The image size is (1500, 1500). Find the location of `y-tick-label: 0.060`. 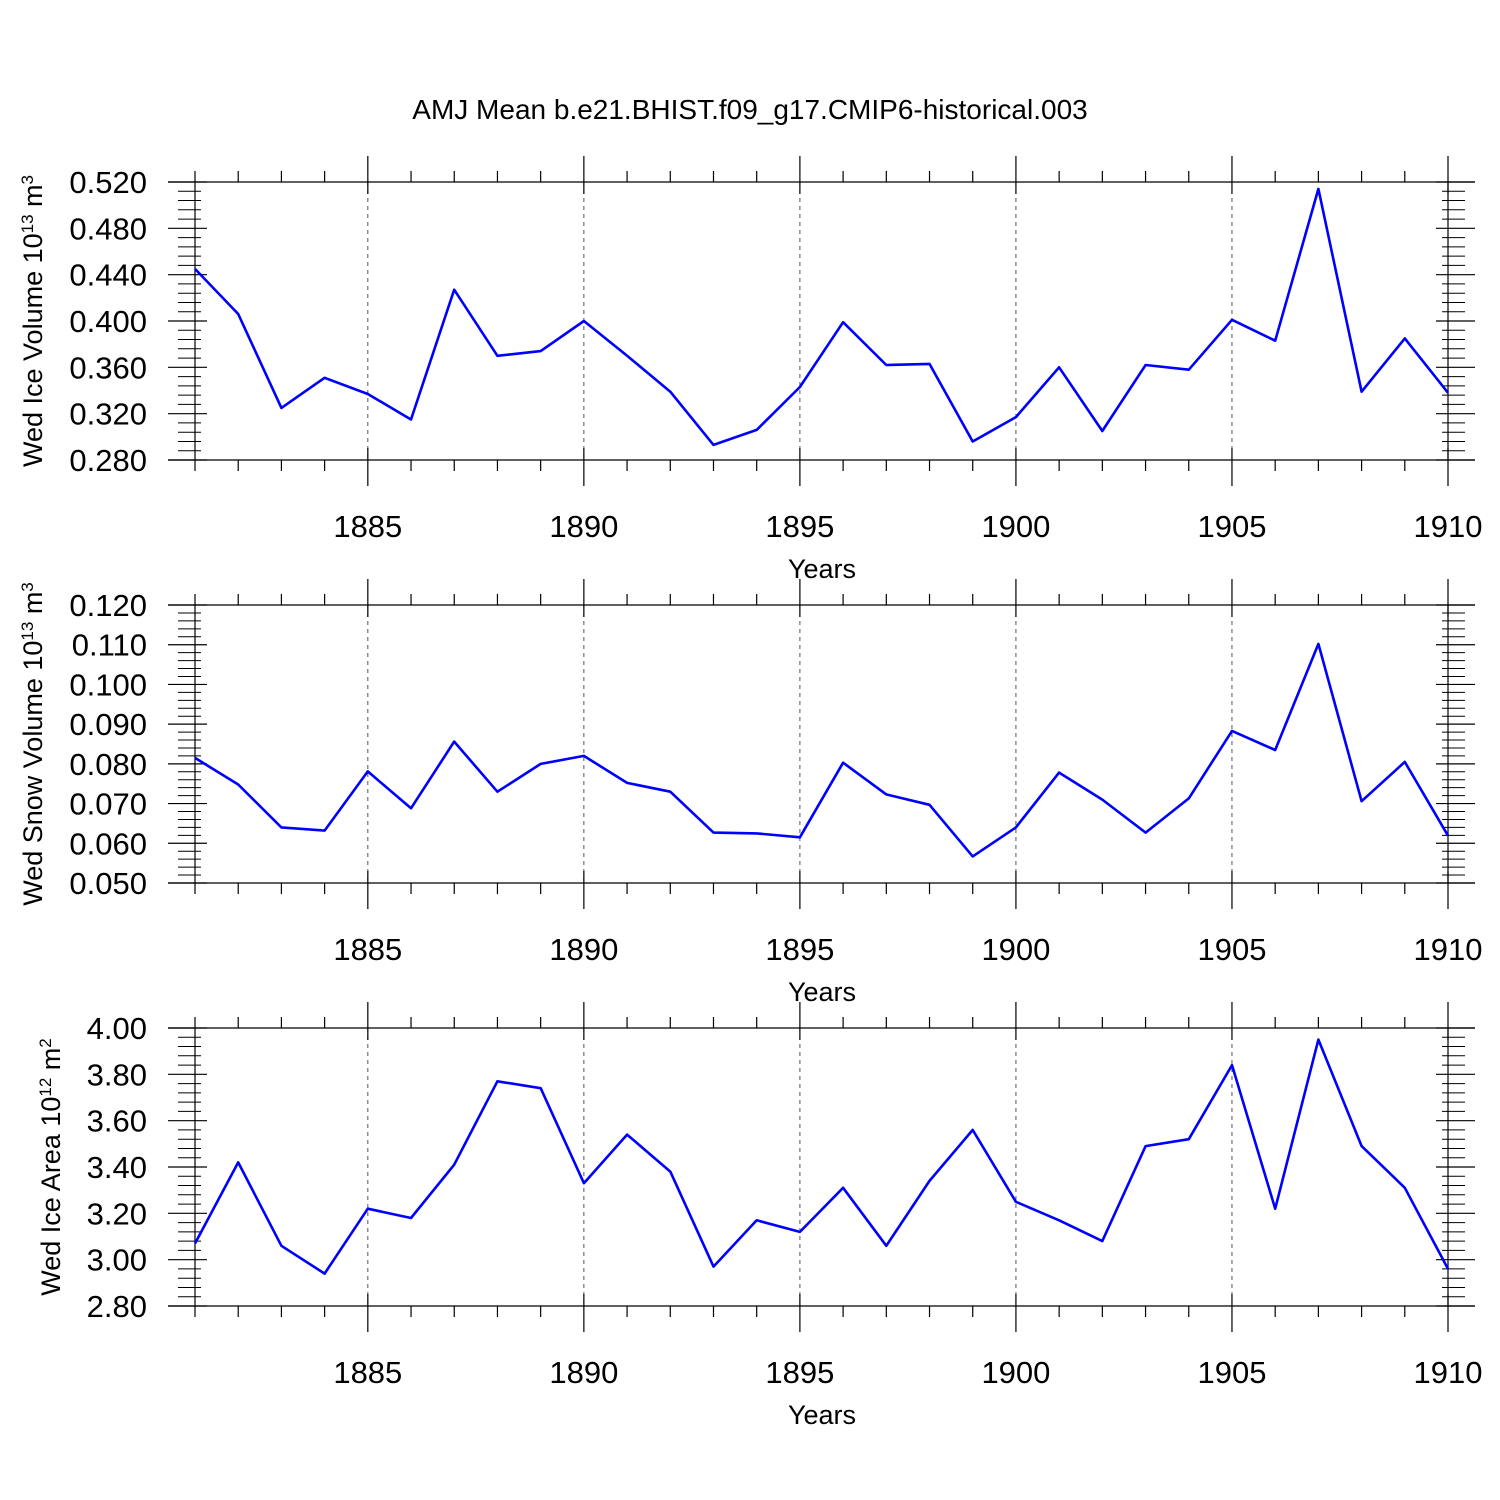

y-tick-label: 0.060 is located at coordinates (108, 843).